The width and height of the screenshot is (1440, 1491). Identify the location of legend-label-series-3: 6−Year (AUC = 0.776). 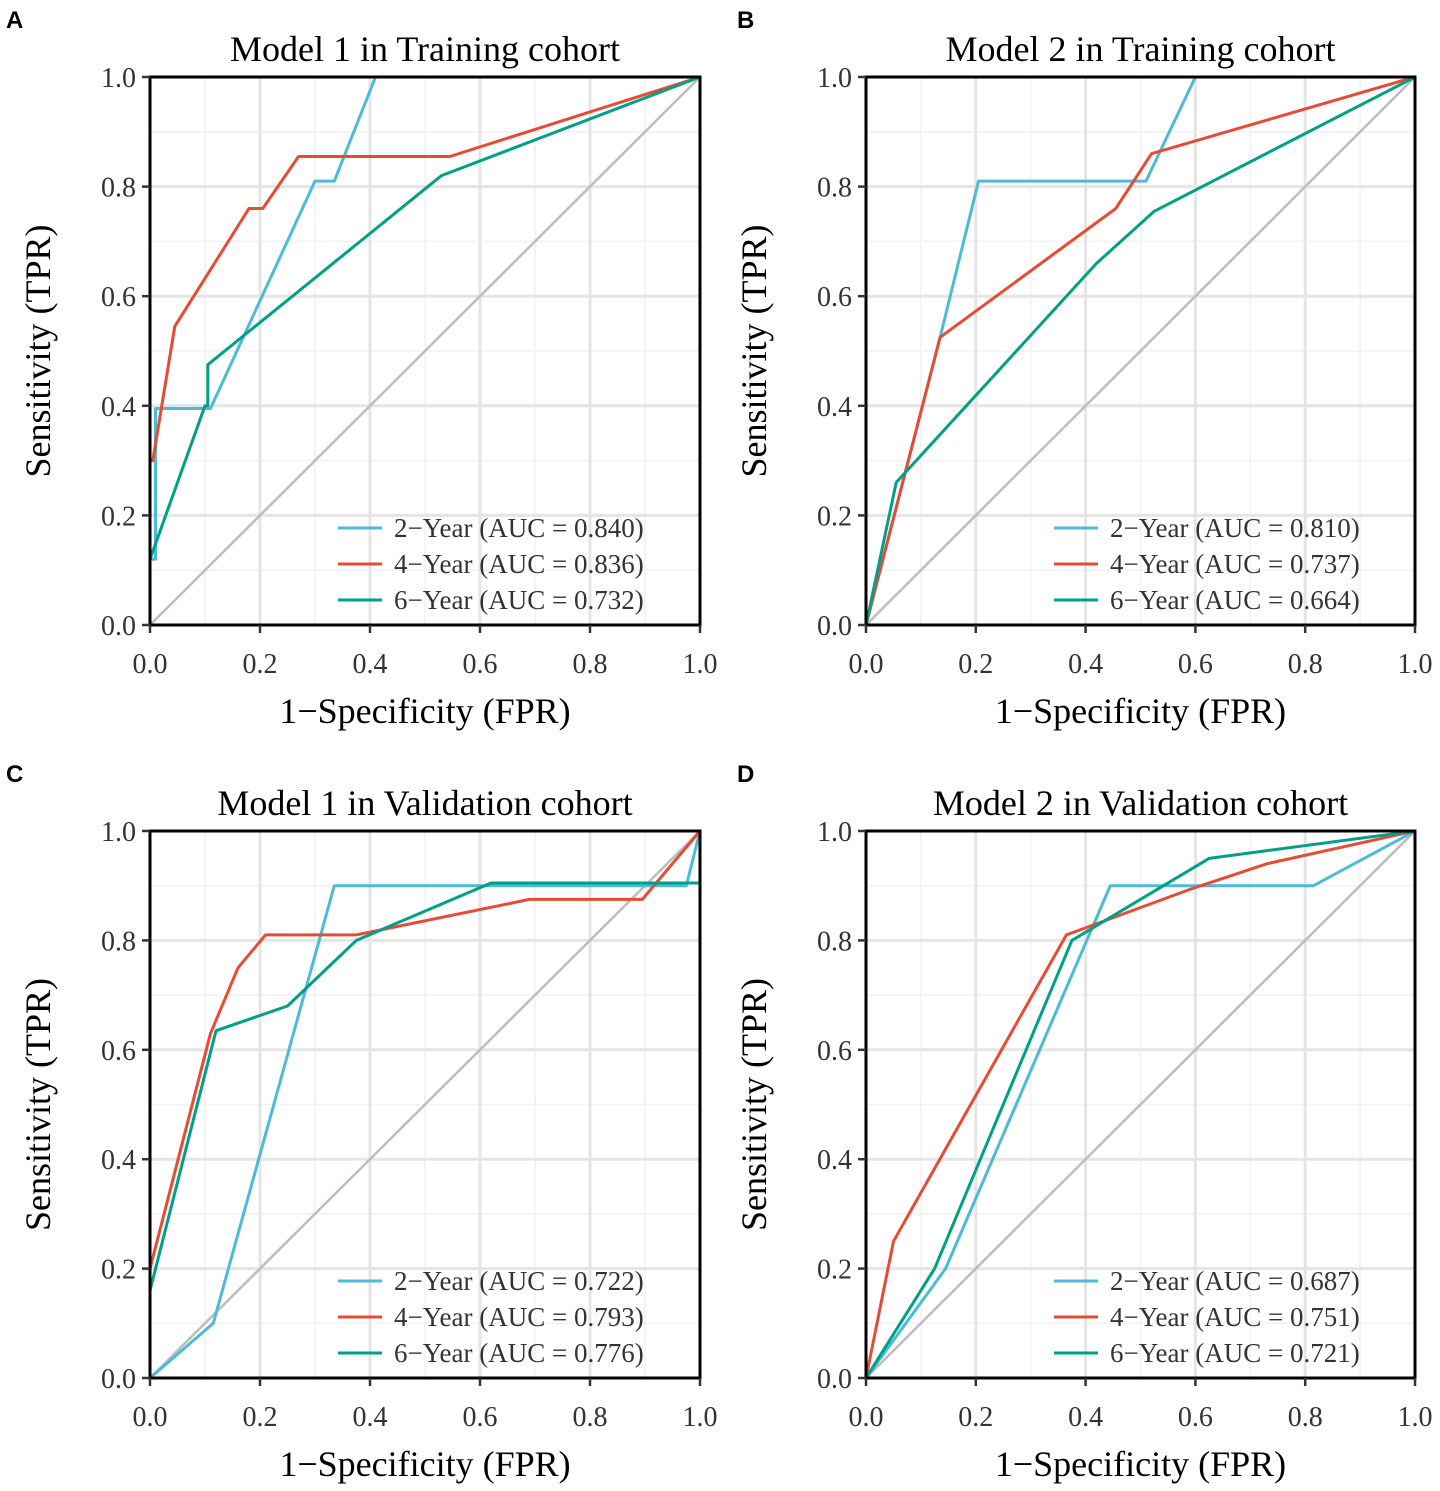
(519, 1353).